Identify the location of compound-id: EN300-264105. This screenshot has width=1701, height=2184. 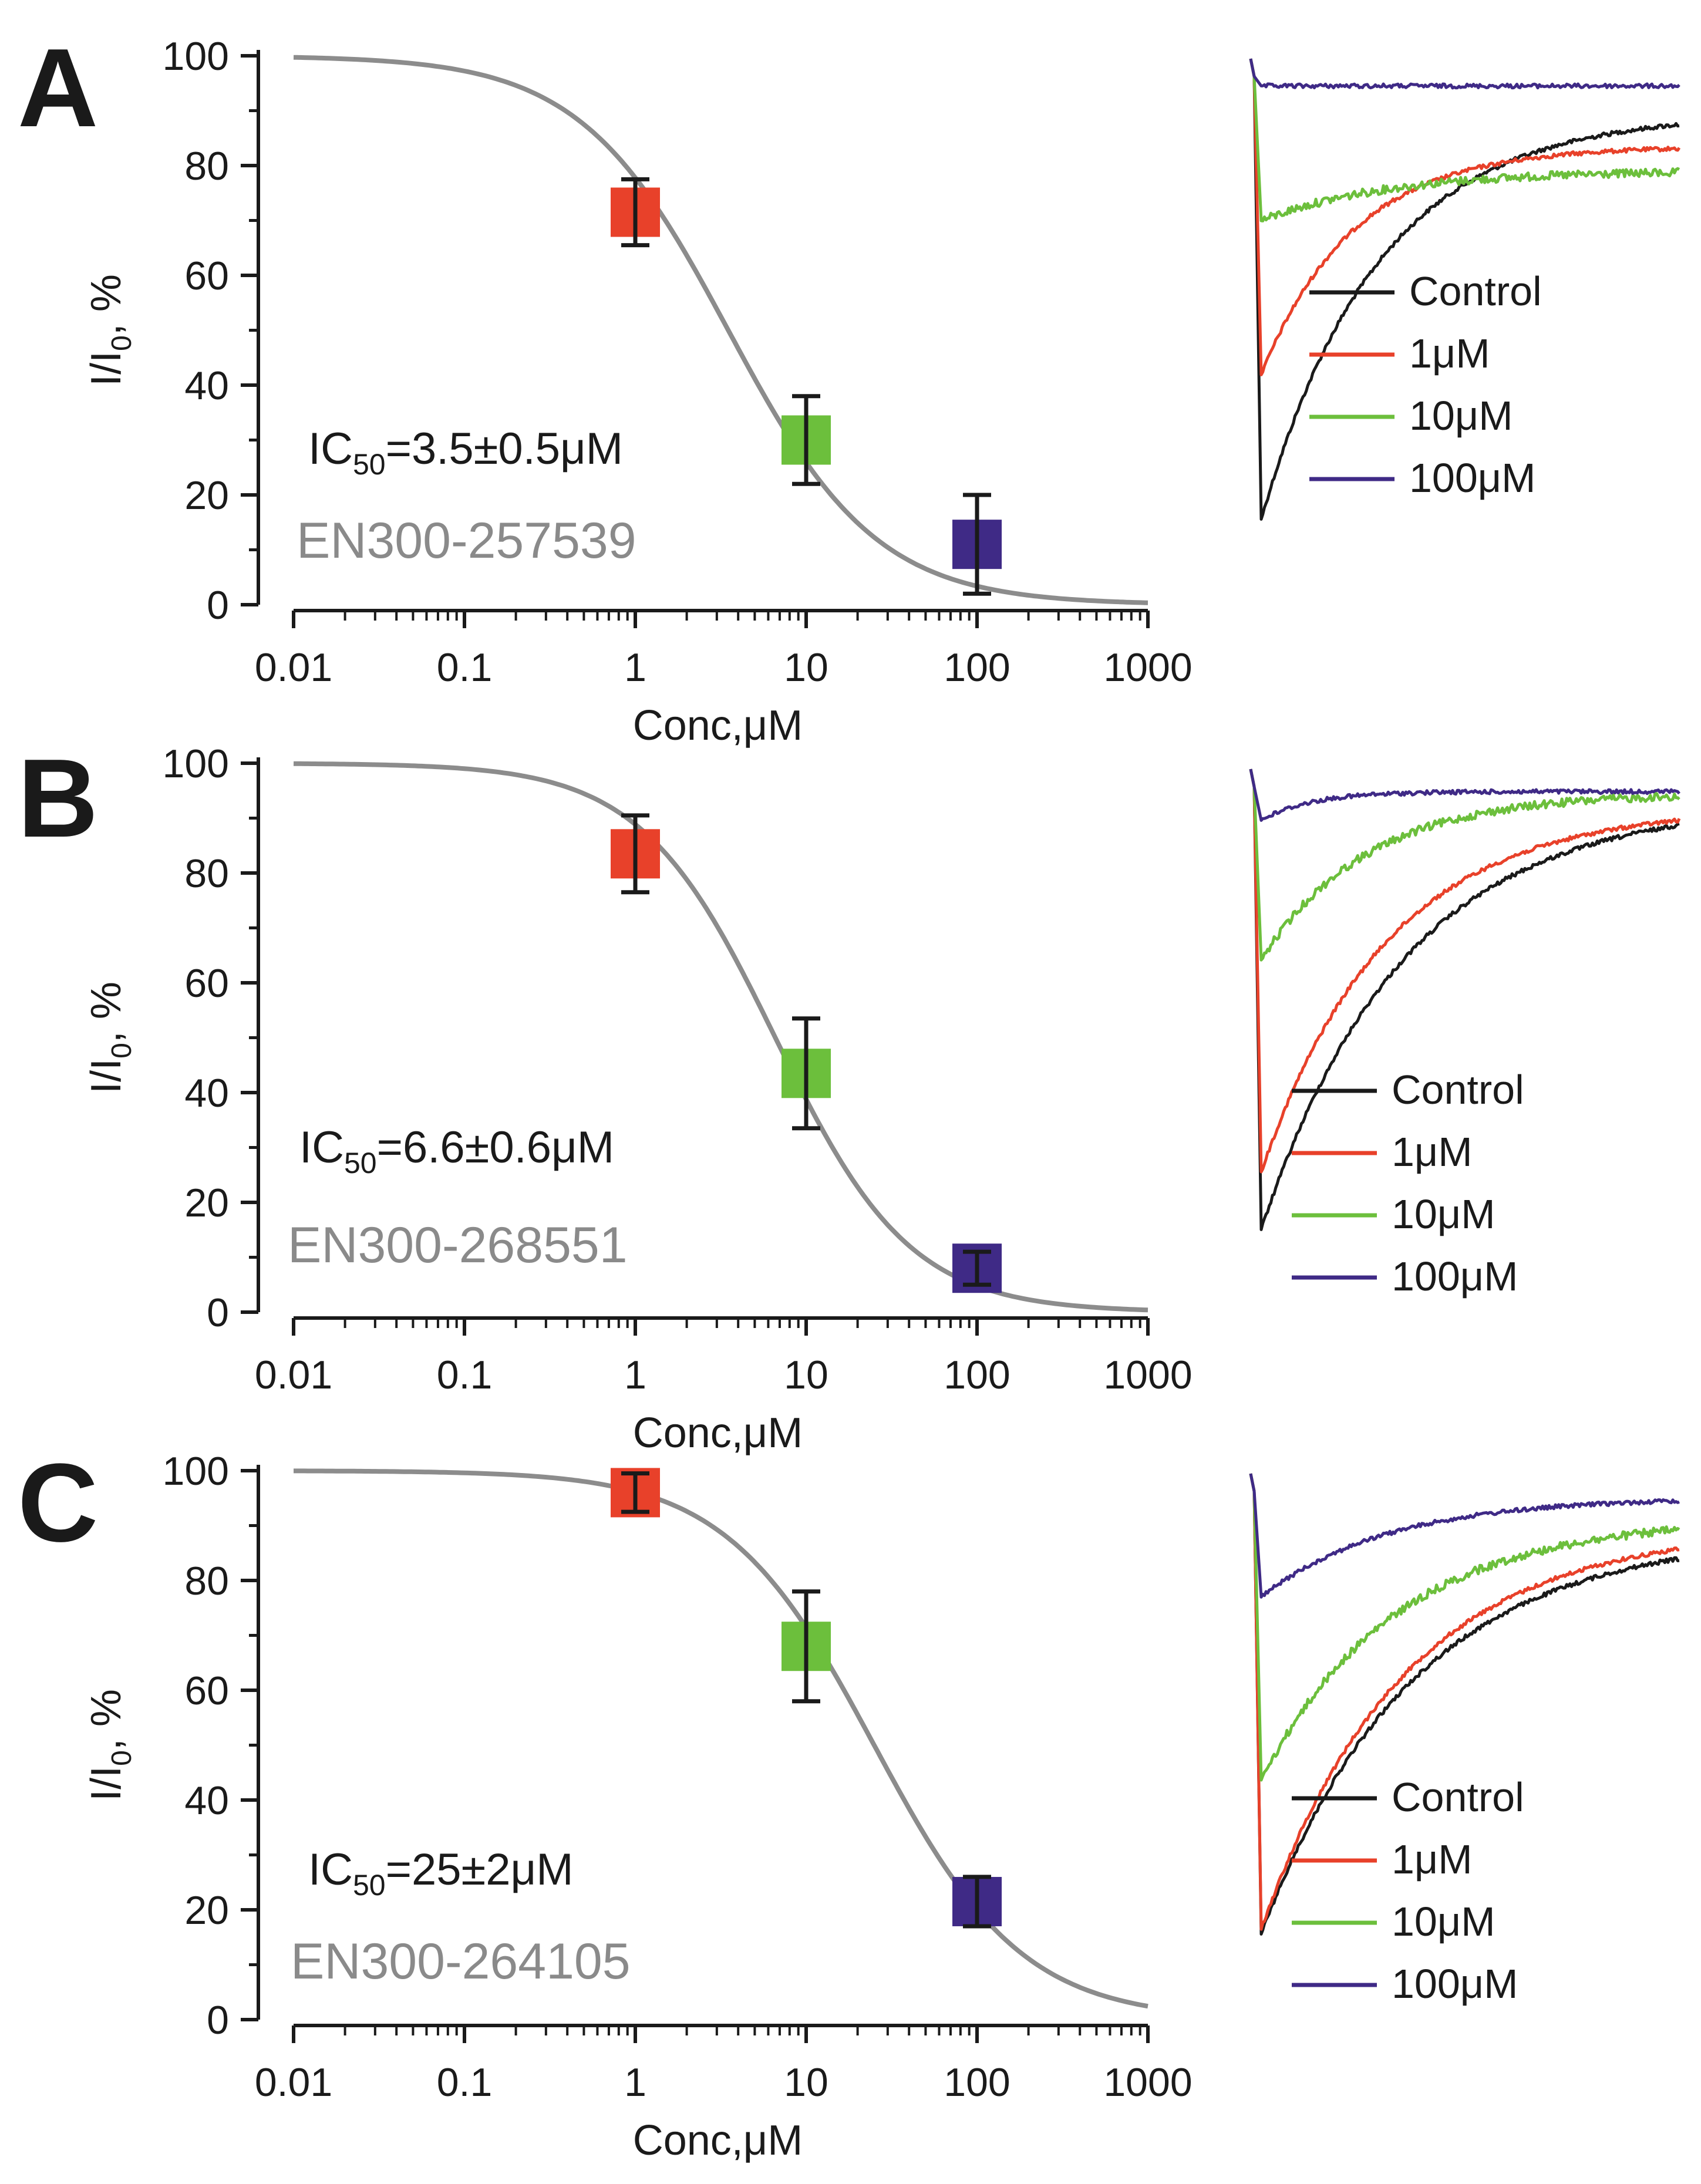
(461, 1961).